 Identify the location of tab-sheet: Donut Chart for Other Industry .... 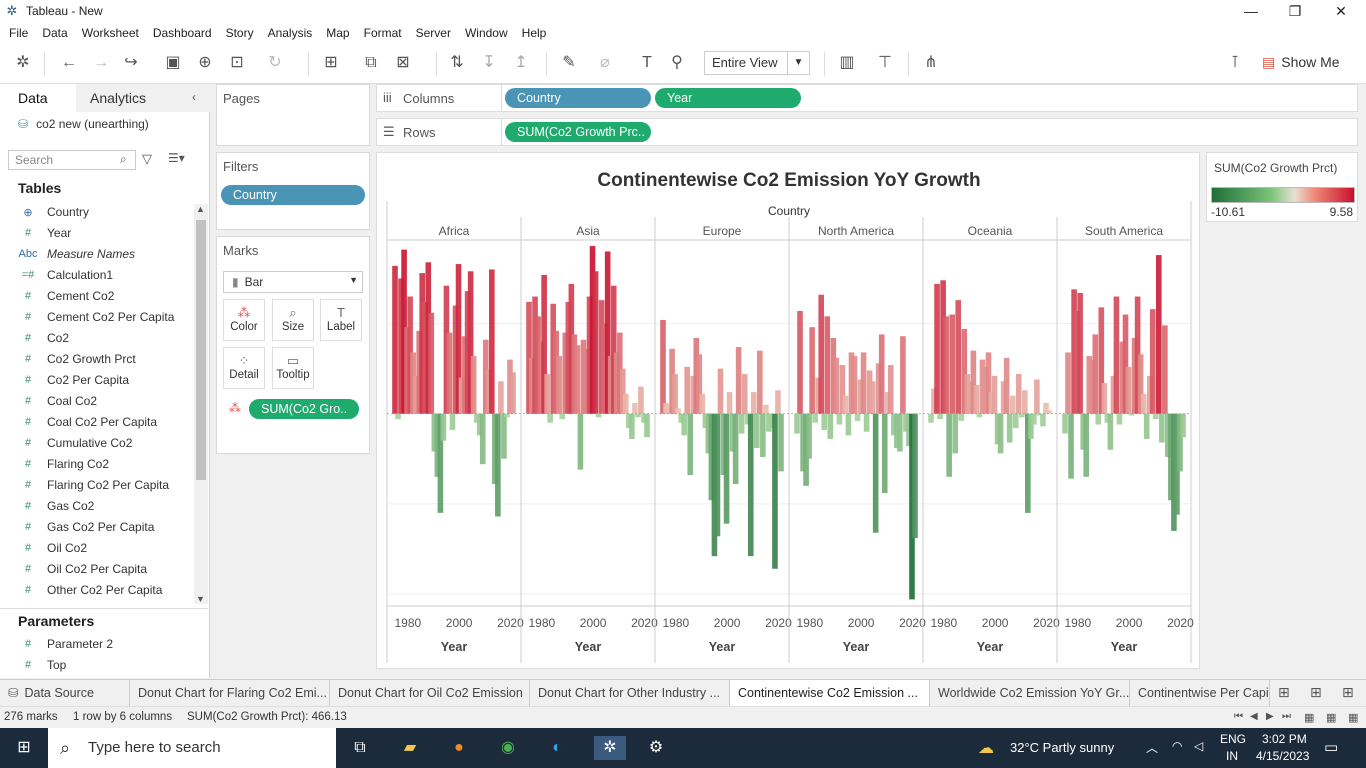
(630, 693).